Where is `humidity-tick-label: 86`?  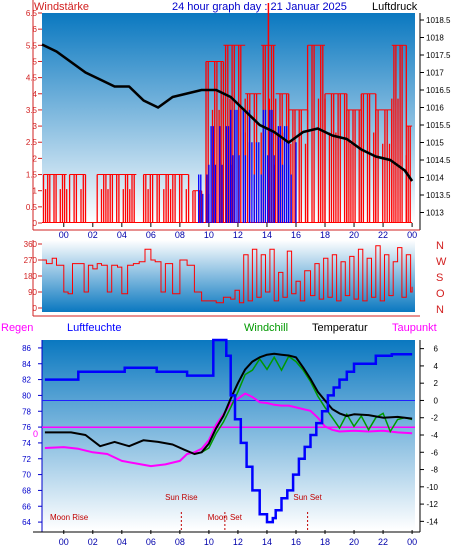
humidity-tick-label: 86 is located at coordinates (26, 348).